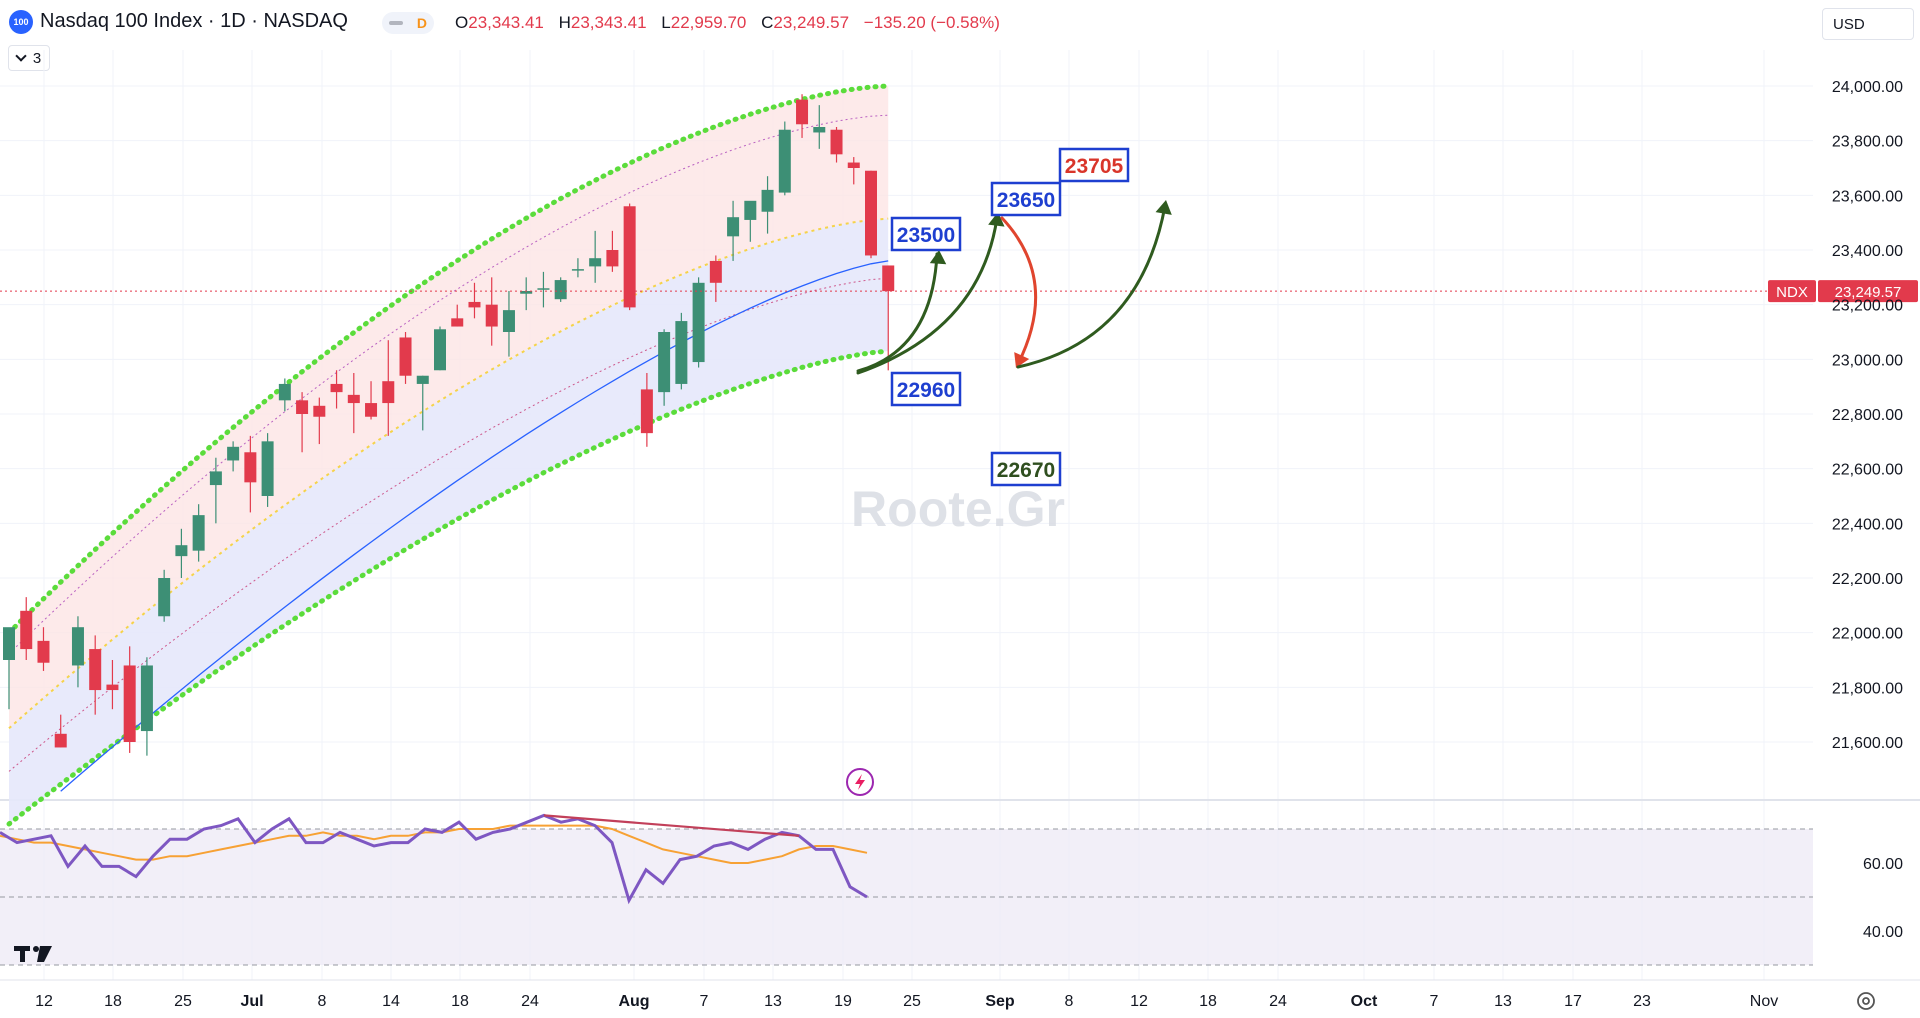 This screenshot has height=1018, width=1920. Describe the element at coordinates (1867, 524) in the screenshot. I see `price-axis-label: 22,400.00` at that location.